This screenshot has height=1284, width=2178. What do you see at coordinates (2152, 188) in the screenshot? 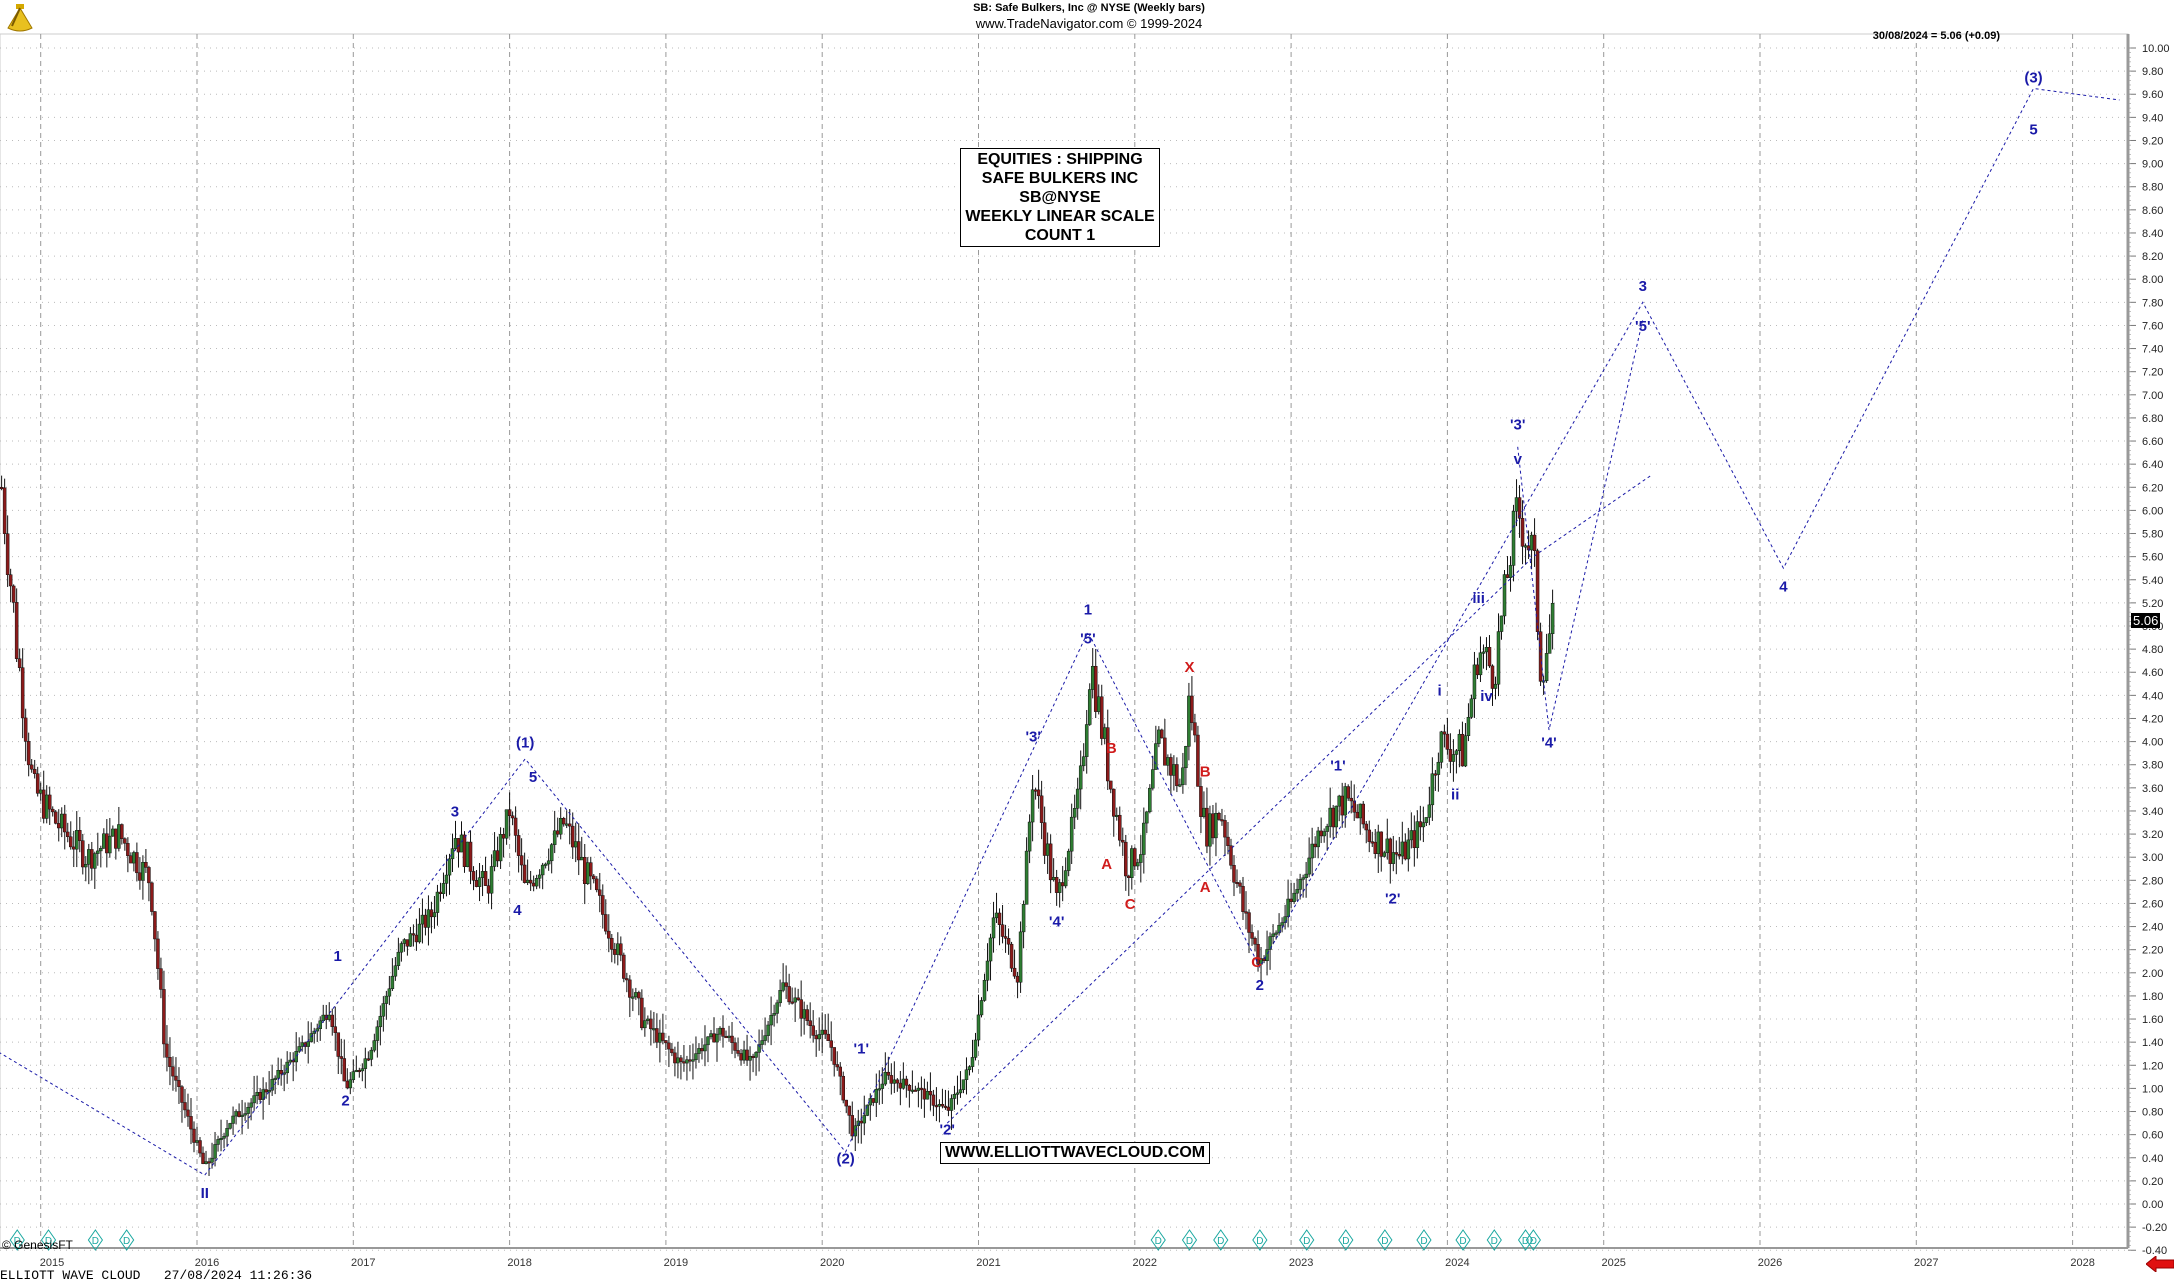
I see `svg-text: 8.80` at bounding box center [2152, 188].